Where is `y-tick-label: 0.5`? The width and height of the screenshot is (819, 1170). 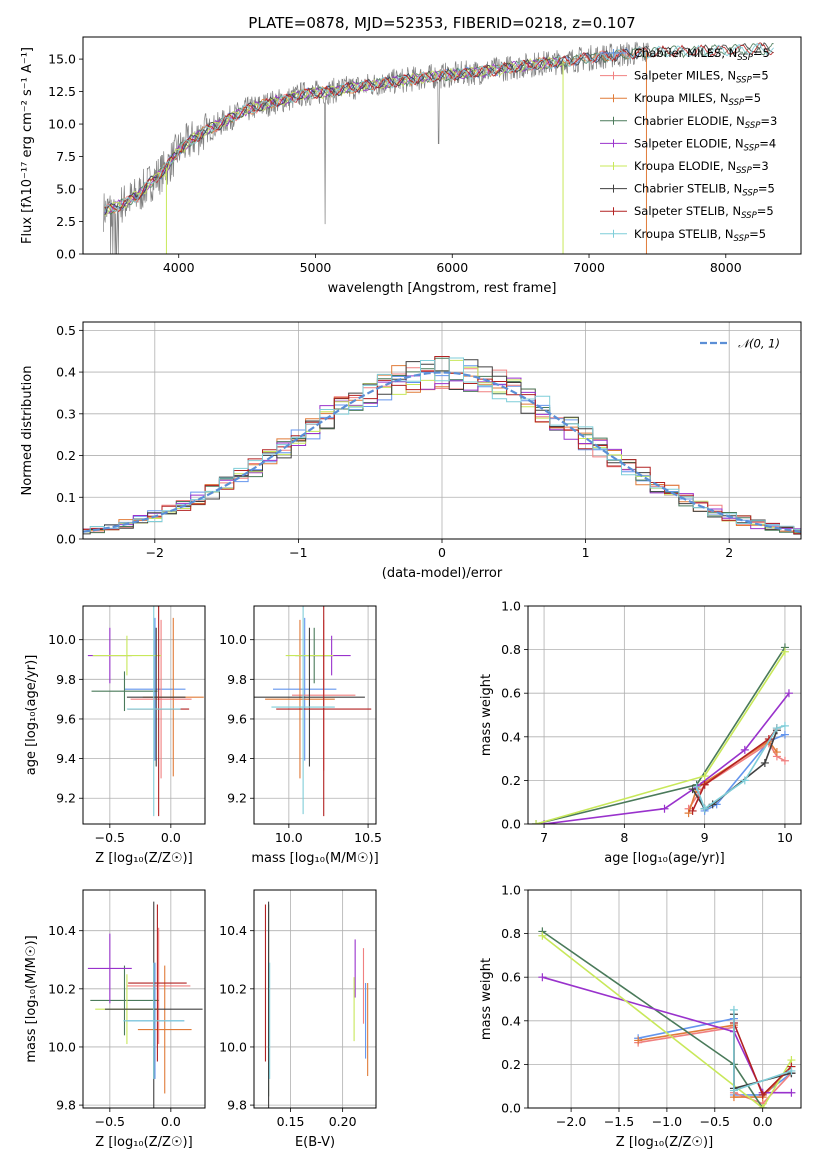
y-tick-label: 0.5 is located at coordinates (66, 330).